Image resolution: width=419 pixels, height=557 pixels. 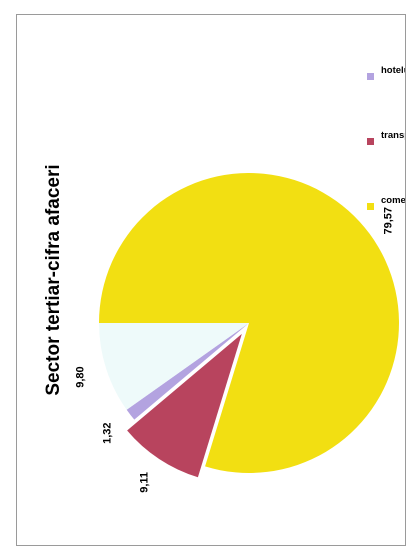 What do you see at coordinates (187, 371) in the screenshot?
I see `pie-slice-hoteluri-si-alimentatie-publica` at bounding box center [187, 371].